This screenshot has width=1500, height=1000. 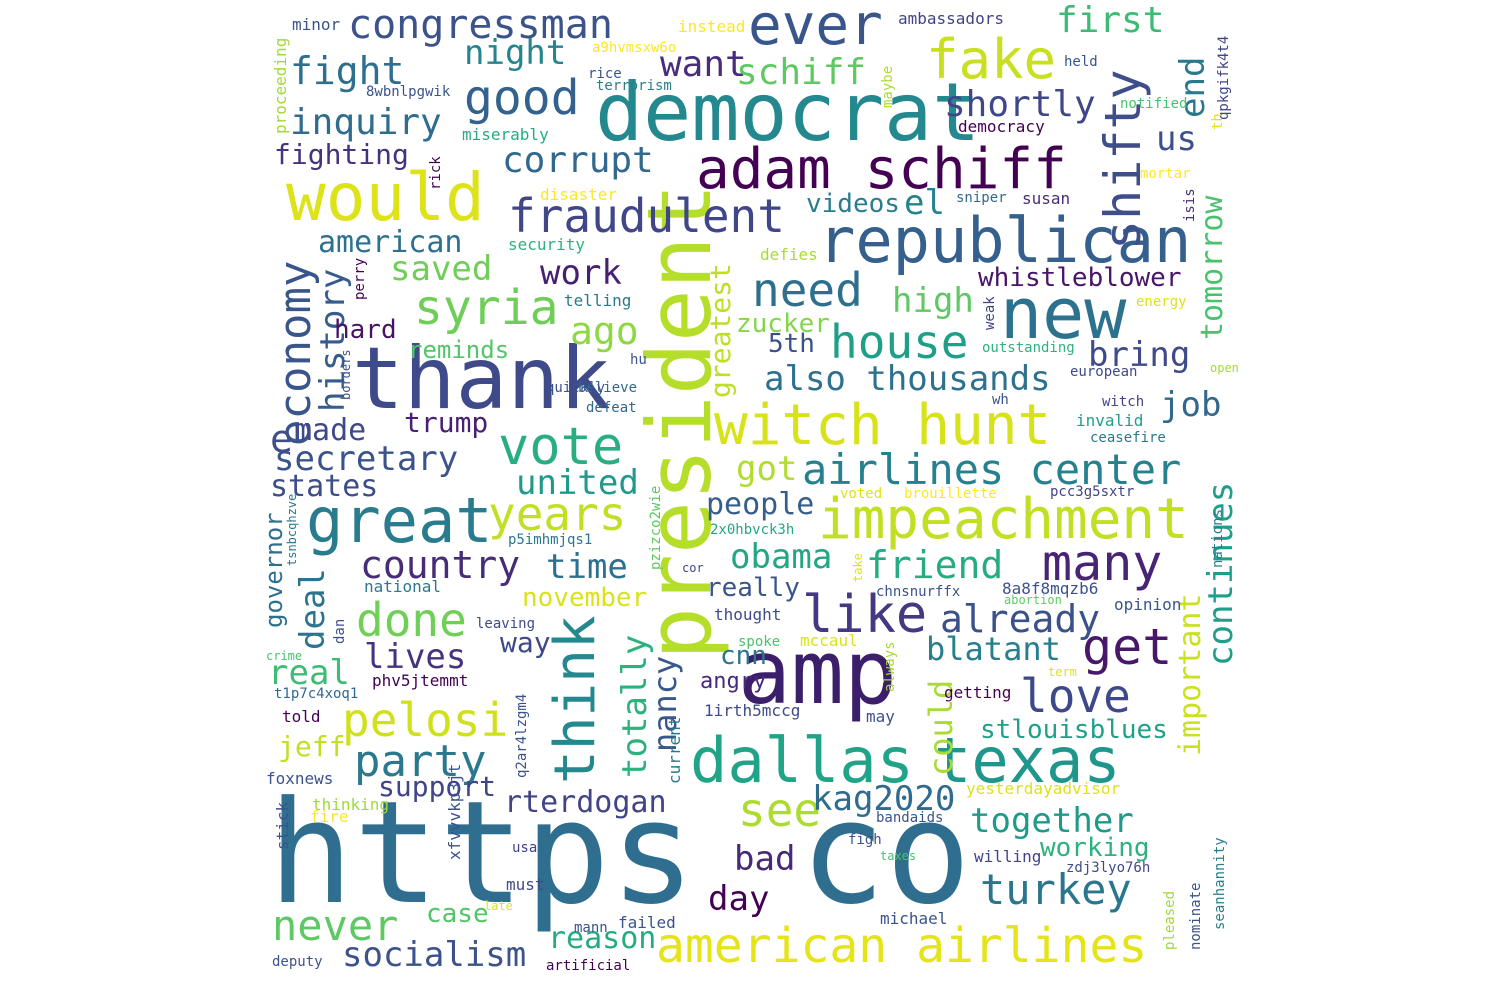 What do you see at coordinates (581, 273) in the screenshot?
I see `word-work: work` at bounding box center [581, 273].